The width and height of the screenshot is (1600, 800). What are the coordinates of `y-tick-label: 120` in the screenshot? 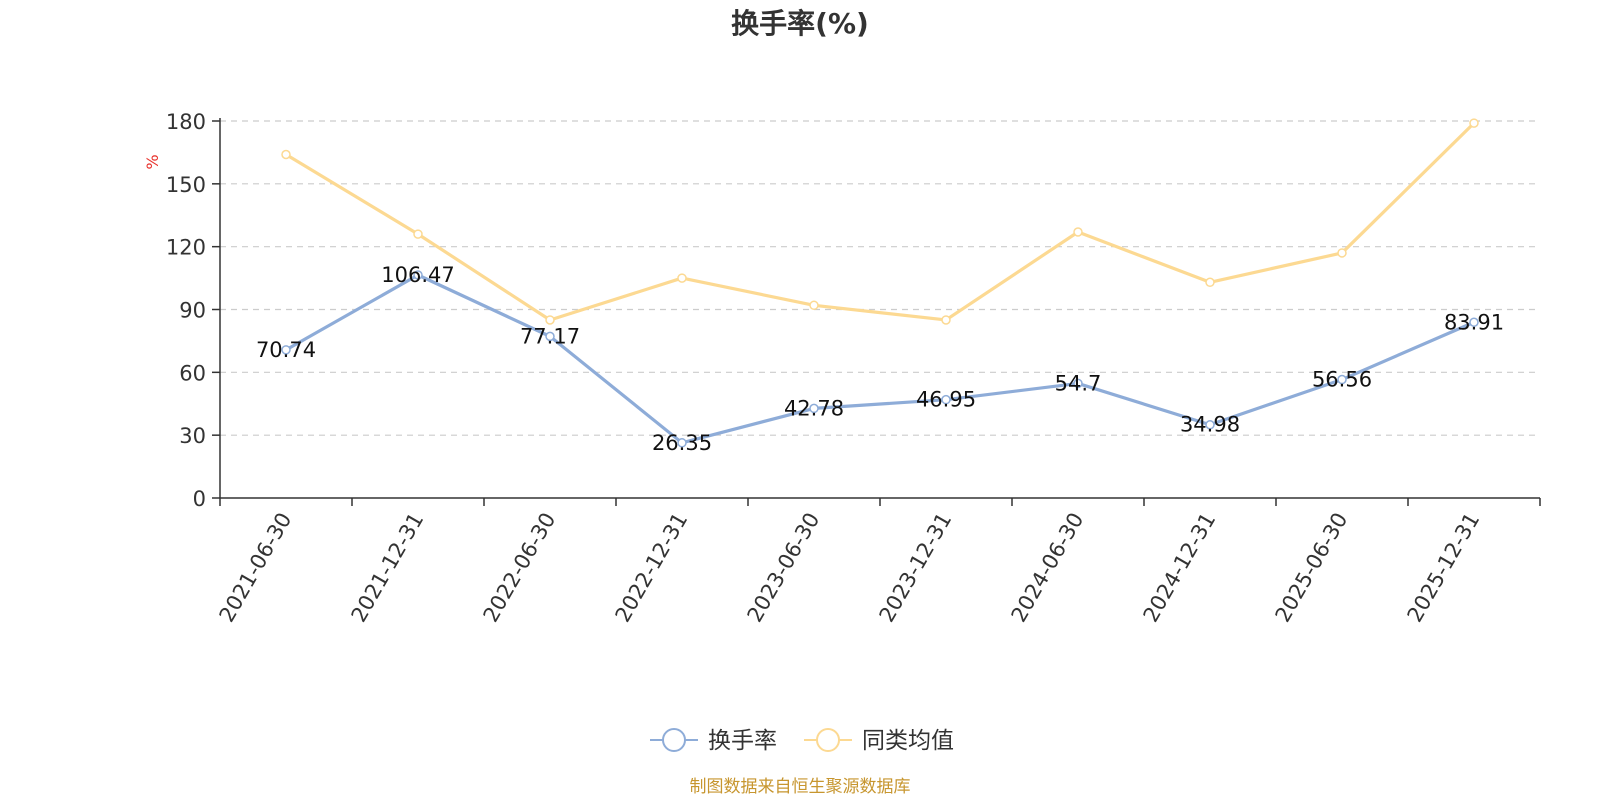 It's located at (186, 248).